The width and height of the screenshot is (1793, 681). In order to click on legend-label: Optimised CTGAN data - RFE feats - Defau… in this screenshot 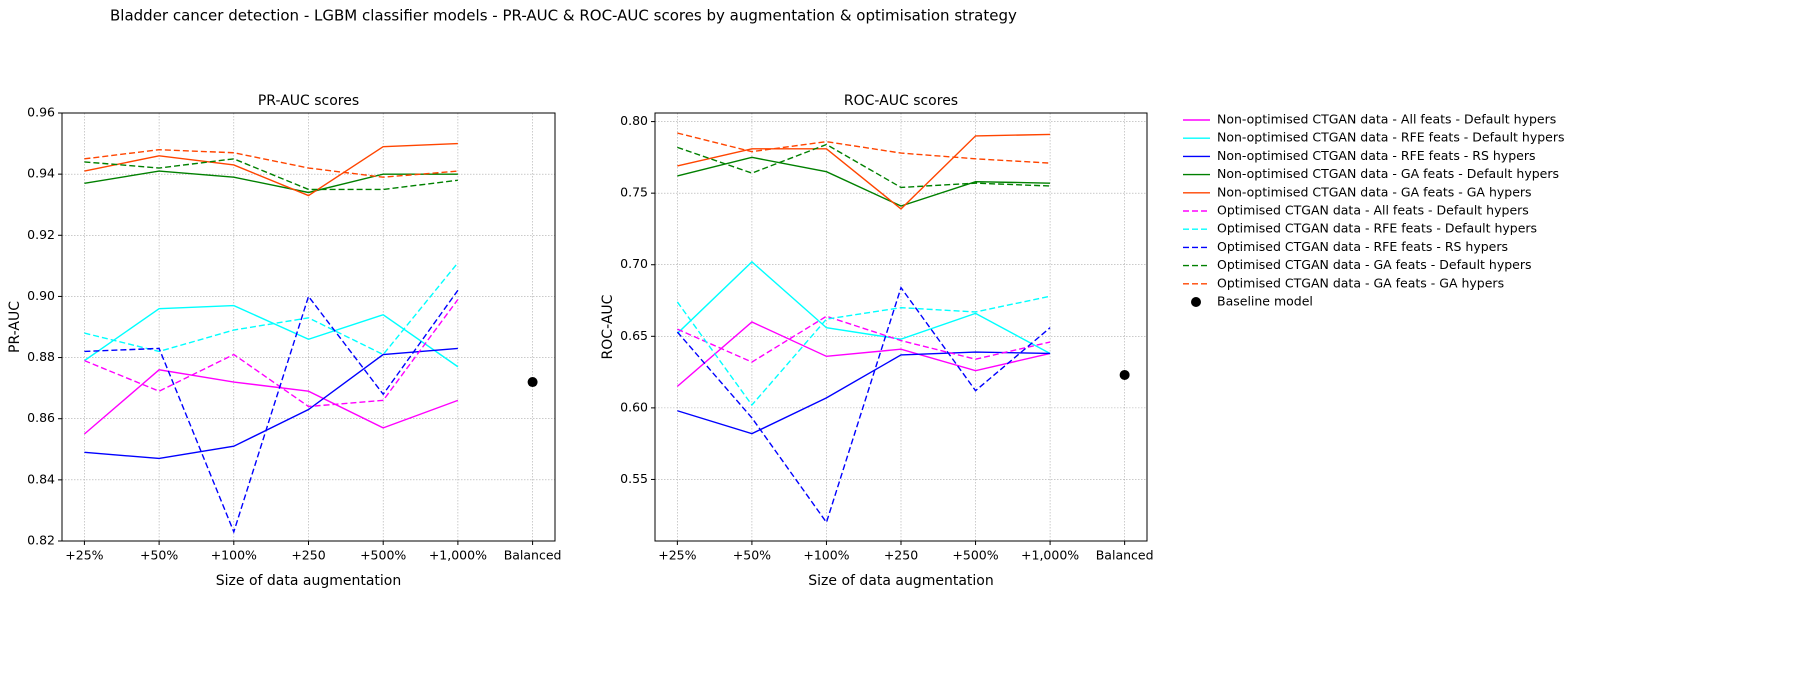, I will do `click(1377, 228)`.